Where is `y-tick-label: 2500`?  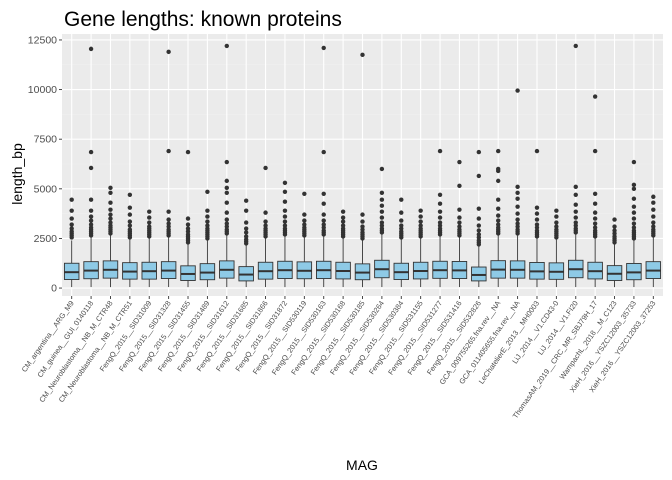 y-tick-label: 2500 is located at coordinates (46, 239).